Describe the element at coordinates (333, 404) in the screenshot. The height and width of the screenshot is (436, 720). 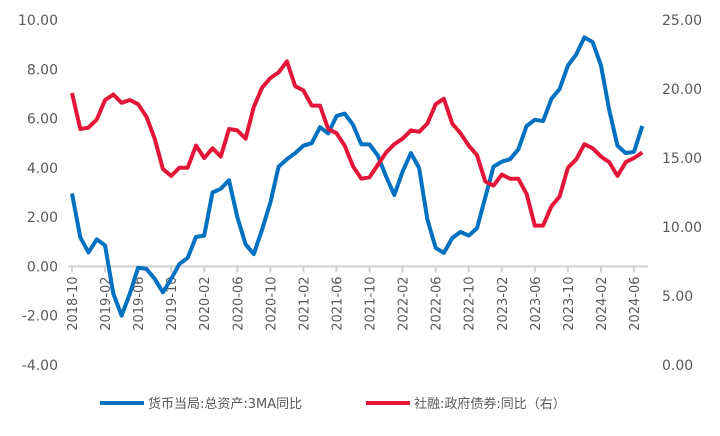
I see `legend: 货币当局:总资产:3MA同比 社融:政府债券:同比（右）` at that location.